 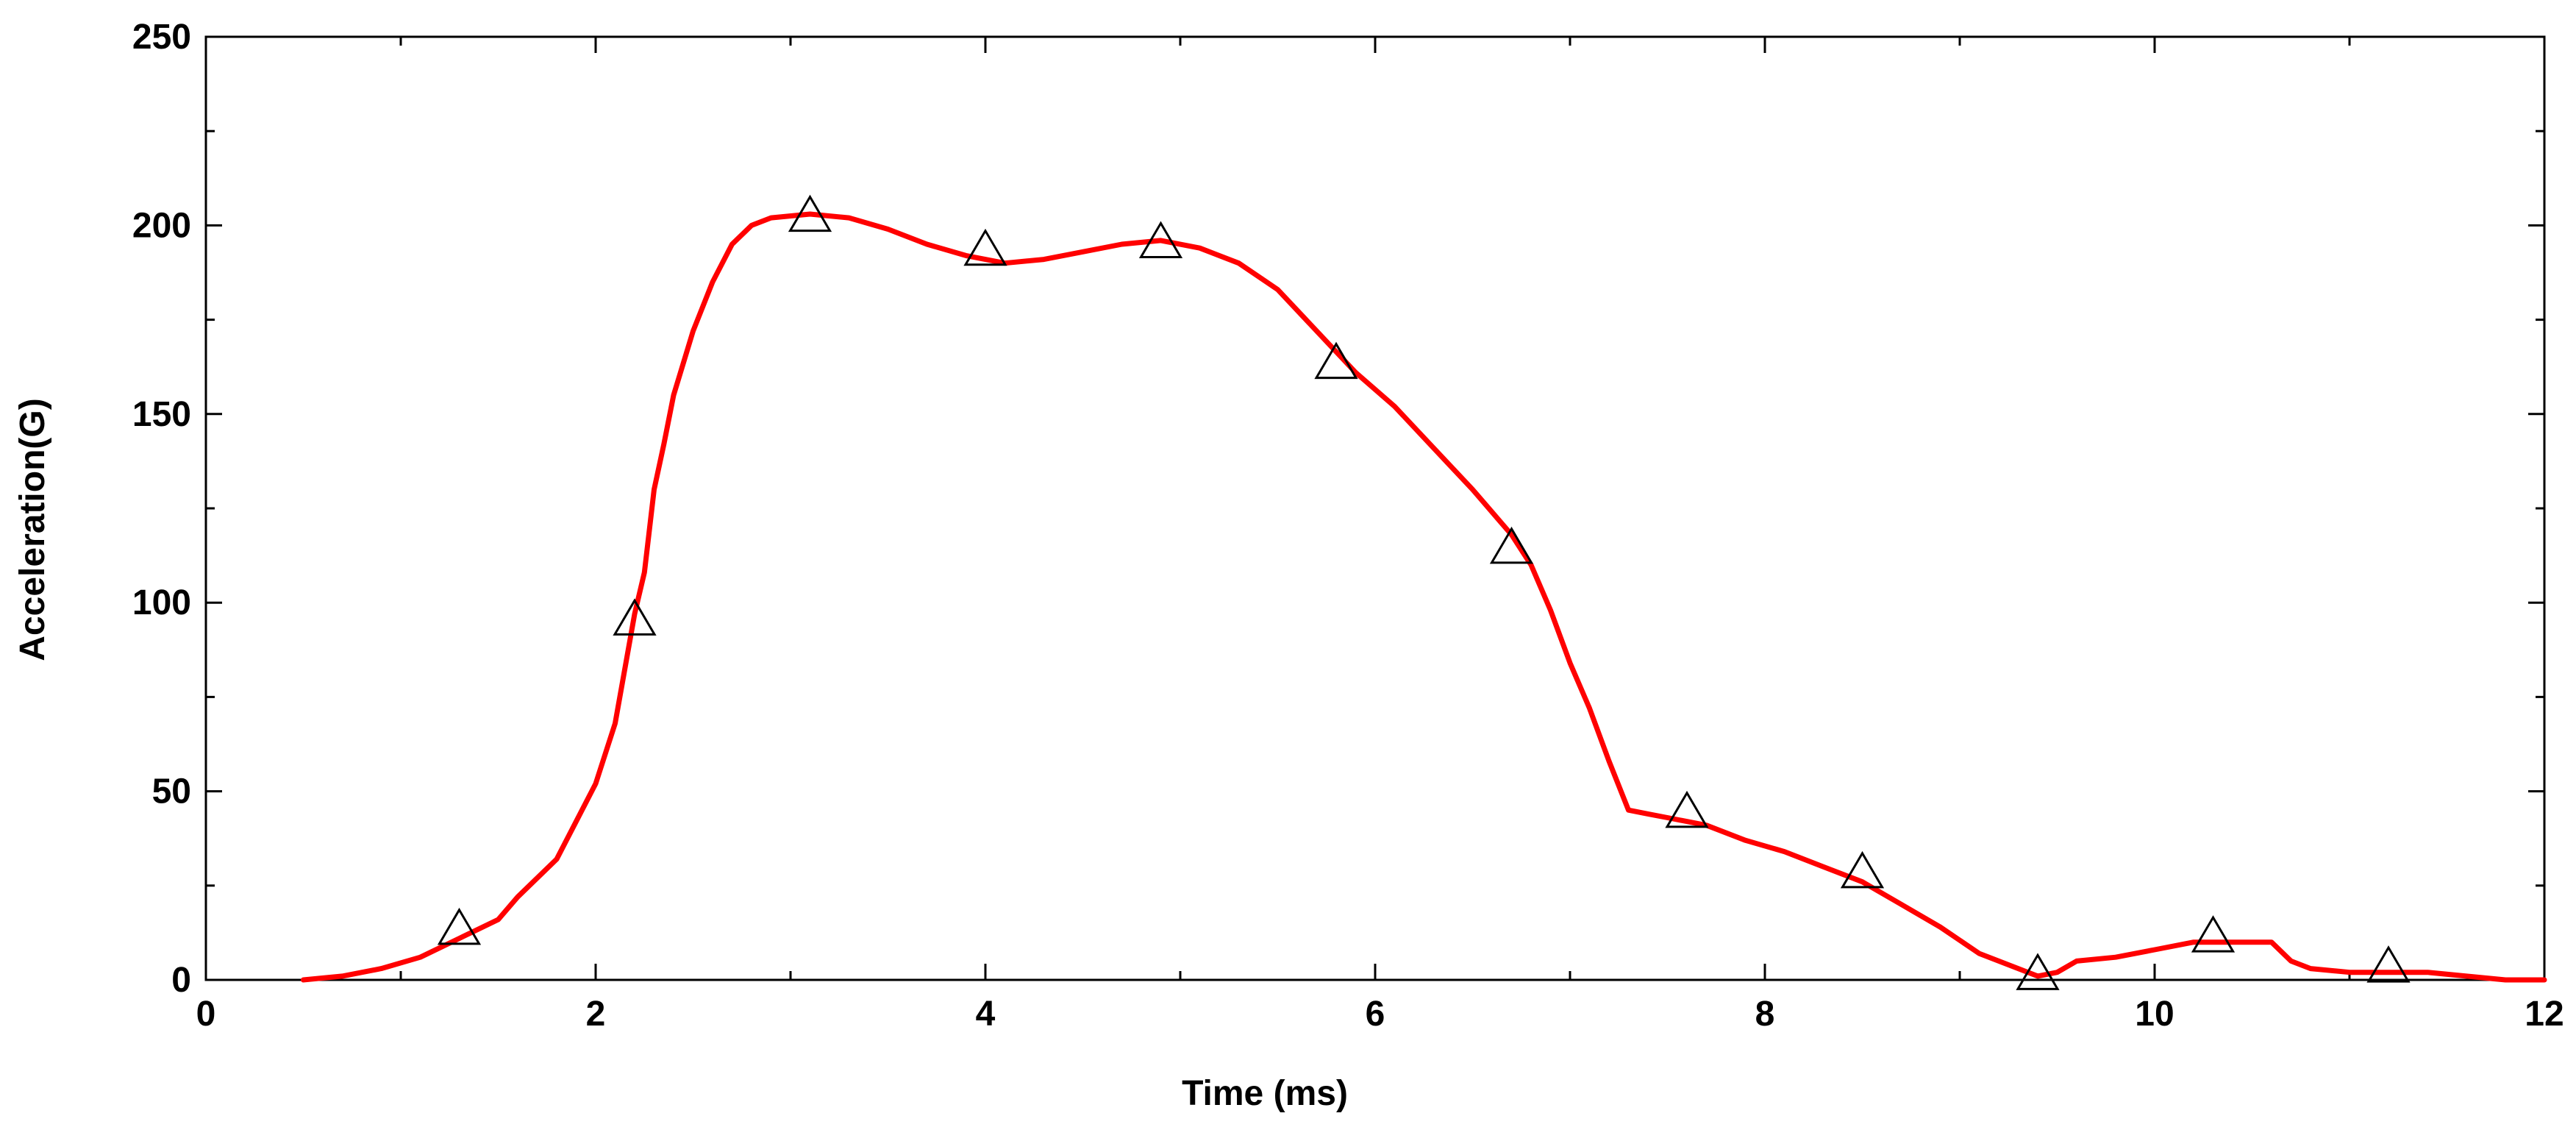 I want to click on y-tick-label: 0, so click(x=181, y=980).